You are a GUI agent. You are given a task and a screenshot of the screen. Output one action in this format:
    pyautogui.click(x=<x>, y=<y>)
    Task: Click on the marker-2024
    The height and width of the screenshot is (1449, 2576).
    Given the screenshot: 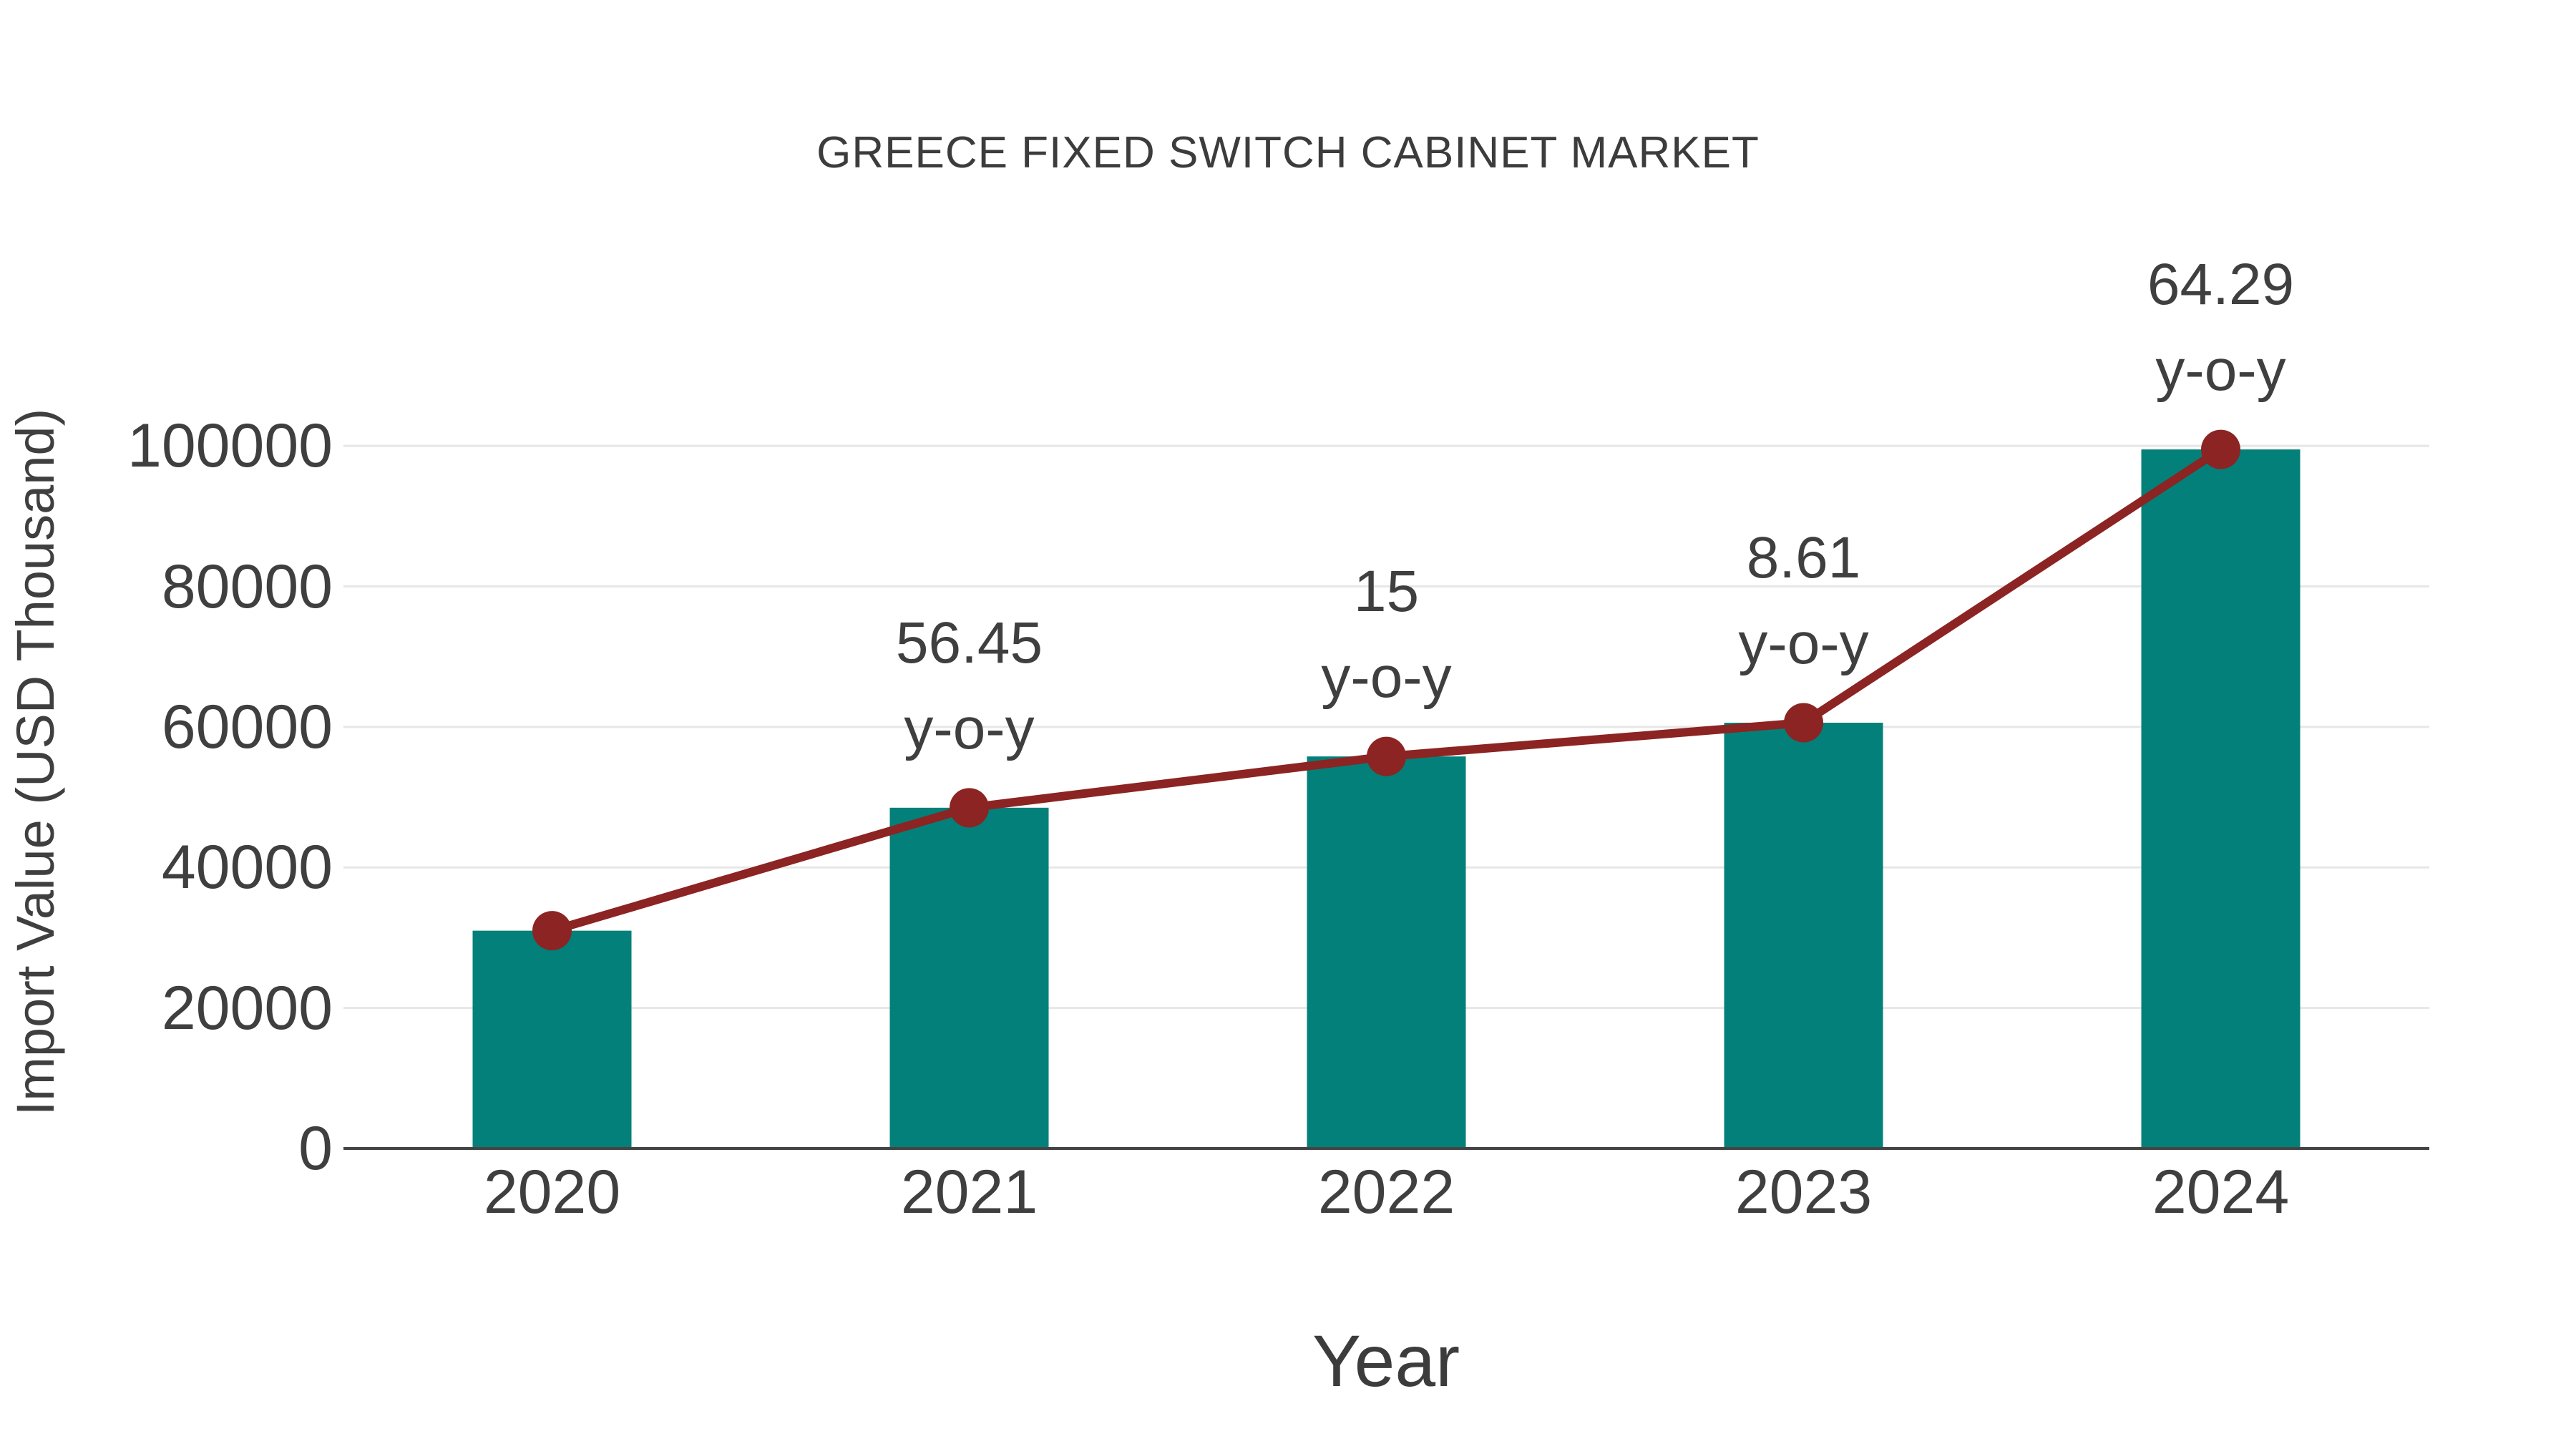 What is the action you would take?
    pyautogui.click(x=2220, y=449)
    